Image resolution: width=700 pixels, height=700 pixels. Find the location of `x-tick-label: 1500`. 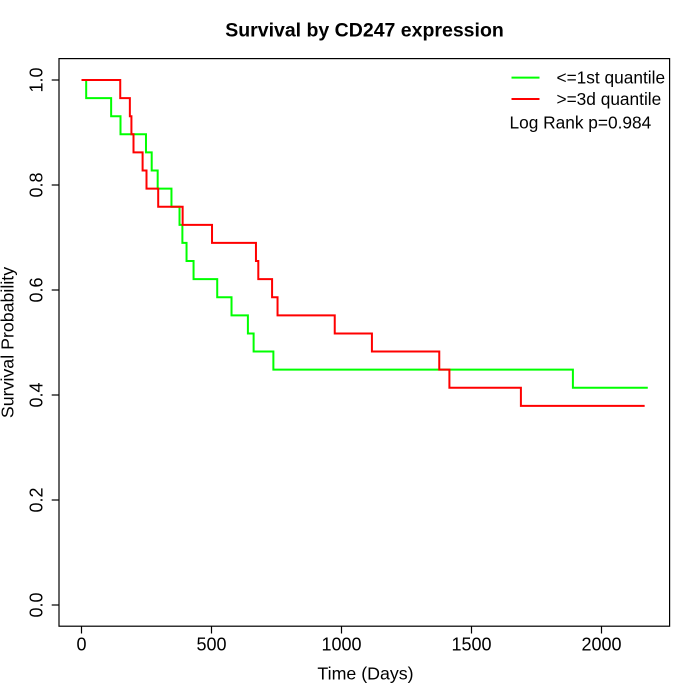

x-tick-label: 1500 is located at coordinates (471, 644).